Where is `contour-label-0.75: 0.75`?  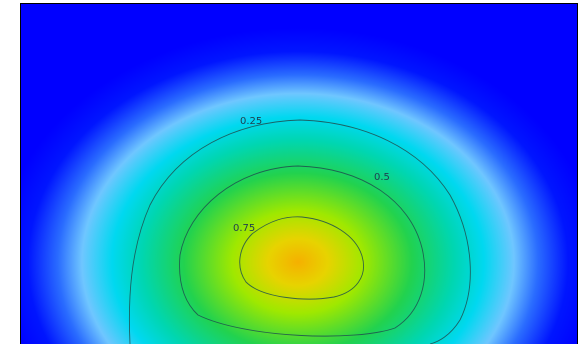
contour-label-0.75: 0.75 is located at coordinates (244, 228).